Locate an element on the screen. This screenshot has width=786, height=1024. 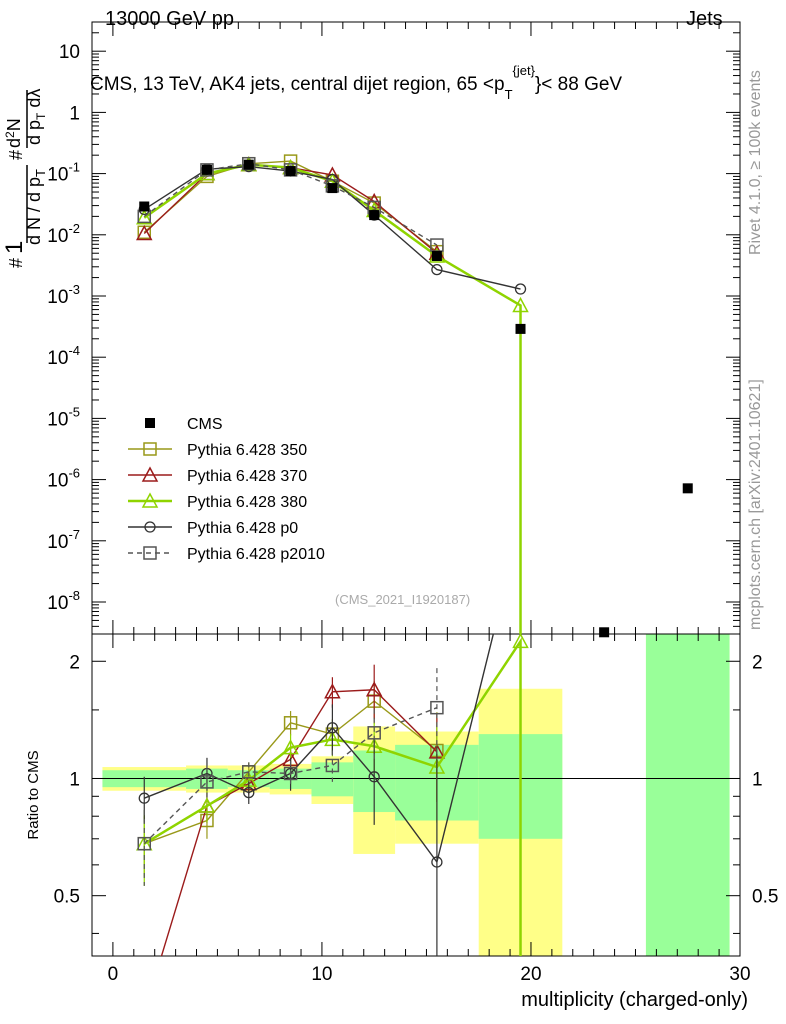
x-tick-label: 0 is located at coordinates (113, 974).